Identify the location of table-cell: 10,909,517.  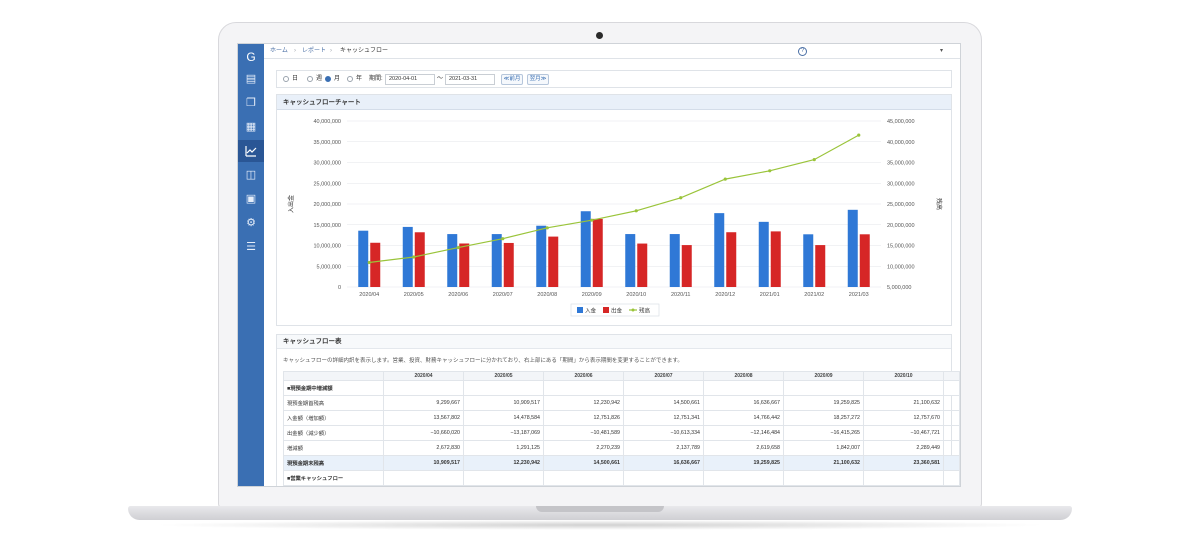
(503, 403).